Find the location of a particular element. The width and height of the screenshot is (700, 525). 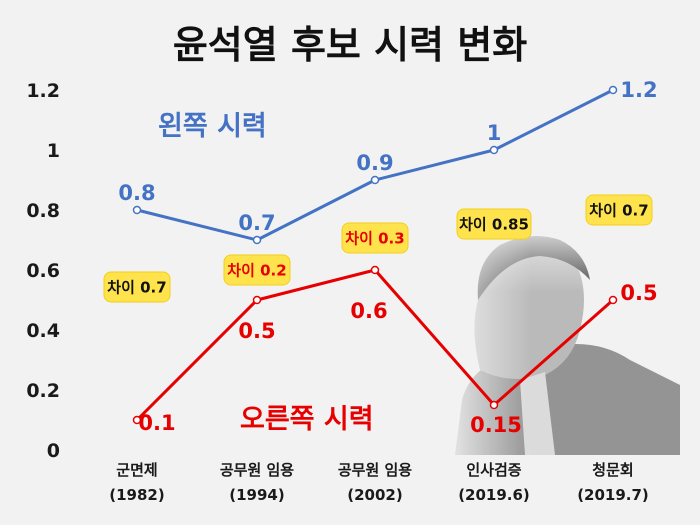

data-label: 0.8 is located at coordinates (136, 193).